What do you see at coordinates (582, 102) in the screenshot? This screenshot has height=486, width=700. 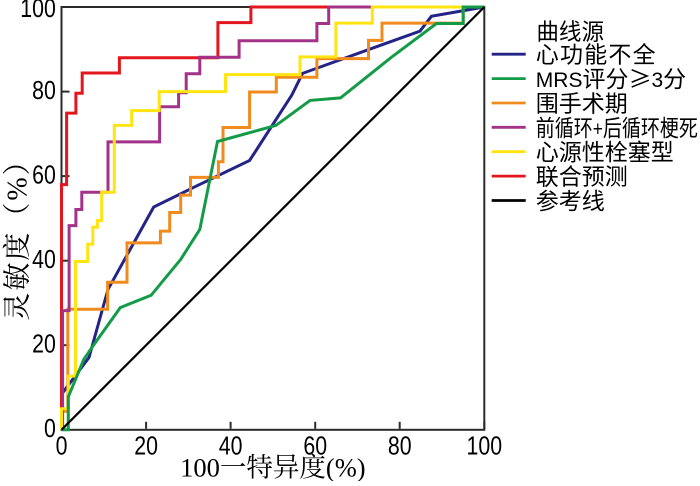 I see `svg-text: 围手术期` at bounding box center [582, 102].